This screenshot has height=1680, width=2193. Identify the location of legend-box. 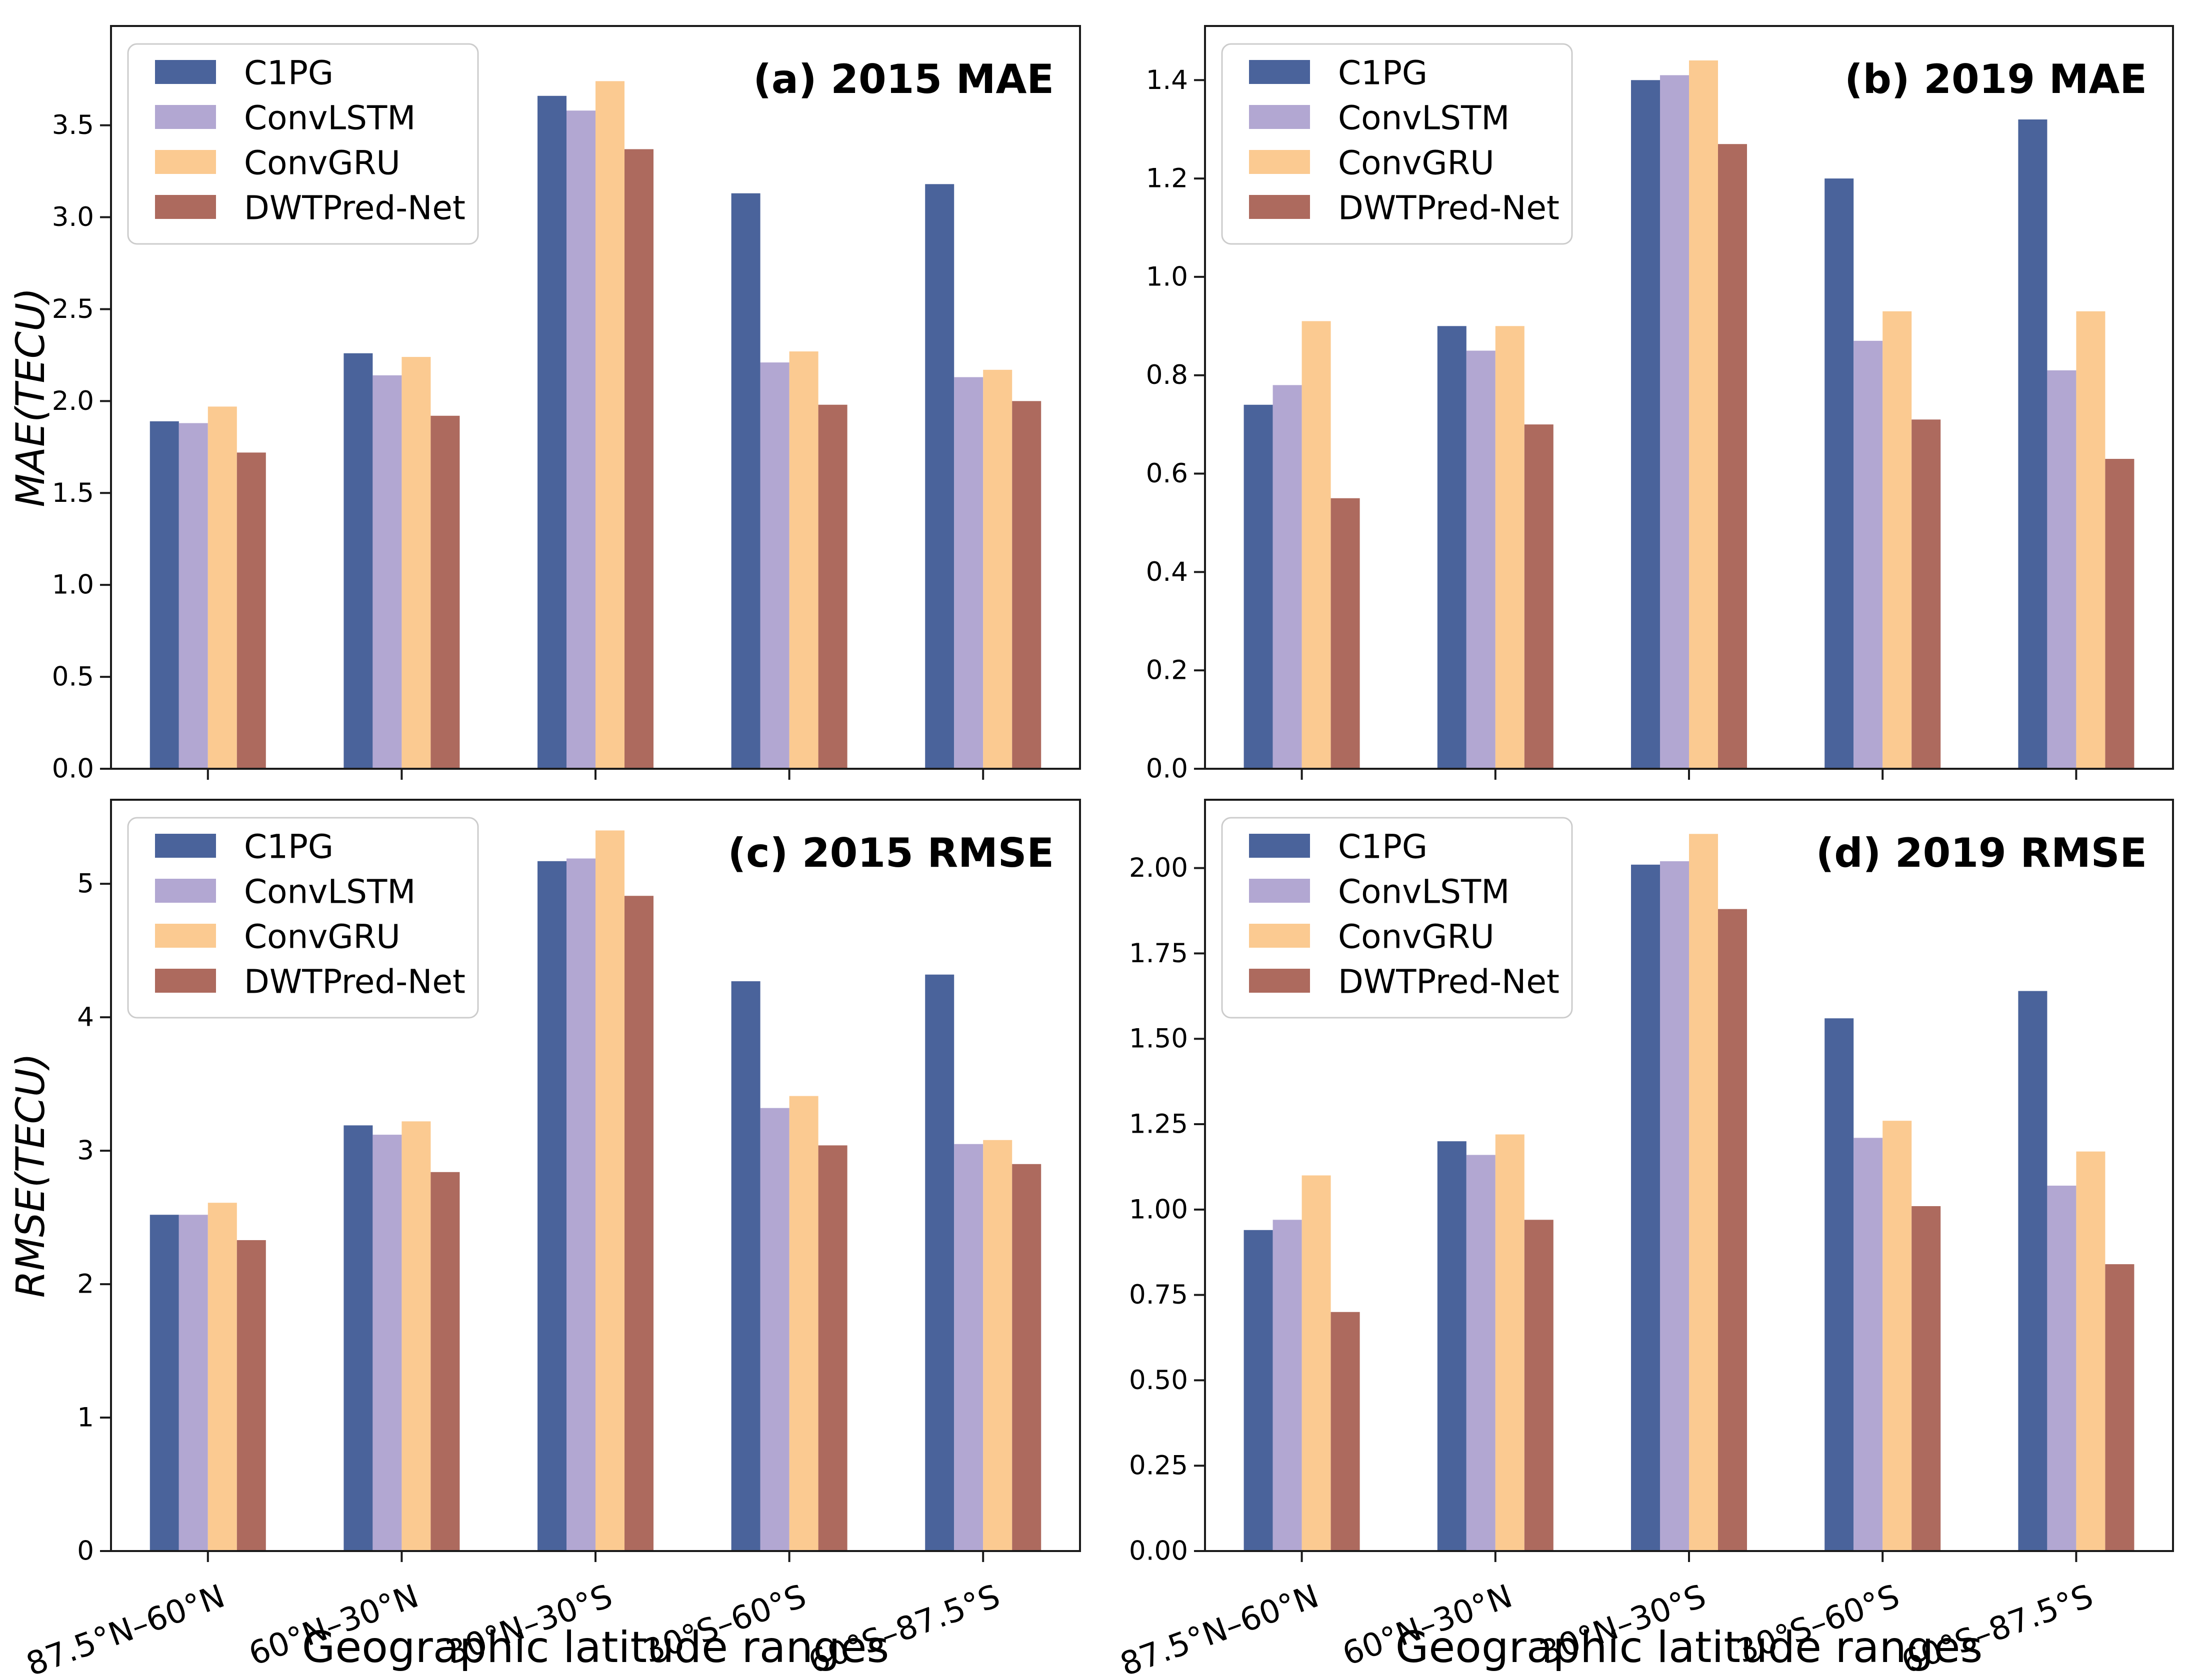
(1397, 144).